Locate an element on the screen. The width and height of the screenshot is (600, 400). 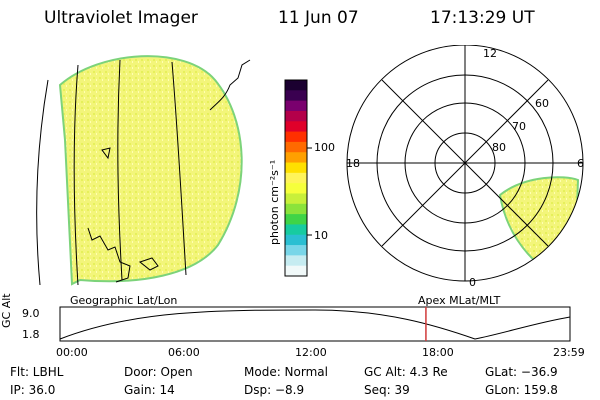
footer-dsp: Dsp: −8.9 is located at coordinates (274, 390).